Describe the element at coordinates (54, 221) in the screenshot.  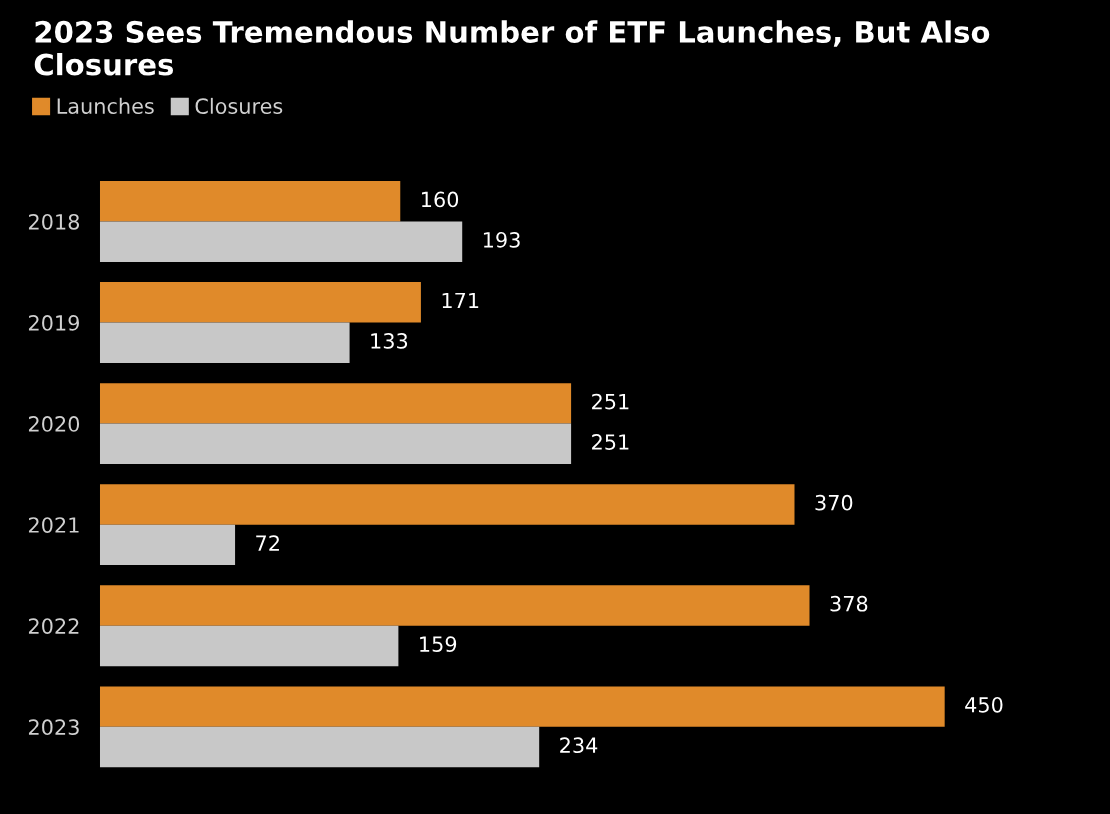
I see `y-tick-label: 2018` at that location.